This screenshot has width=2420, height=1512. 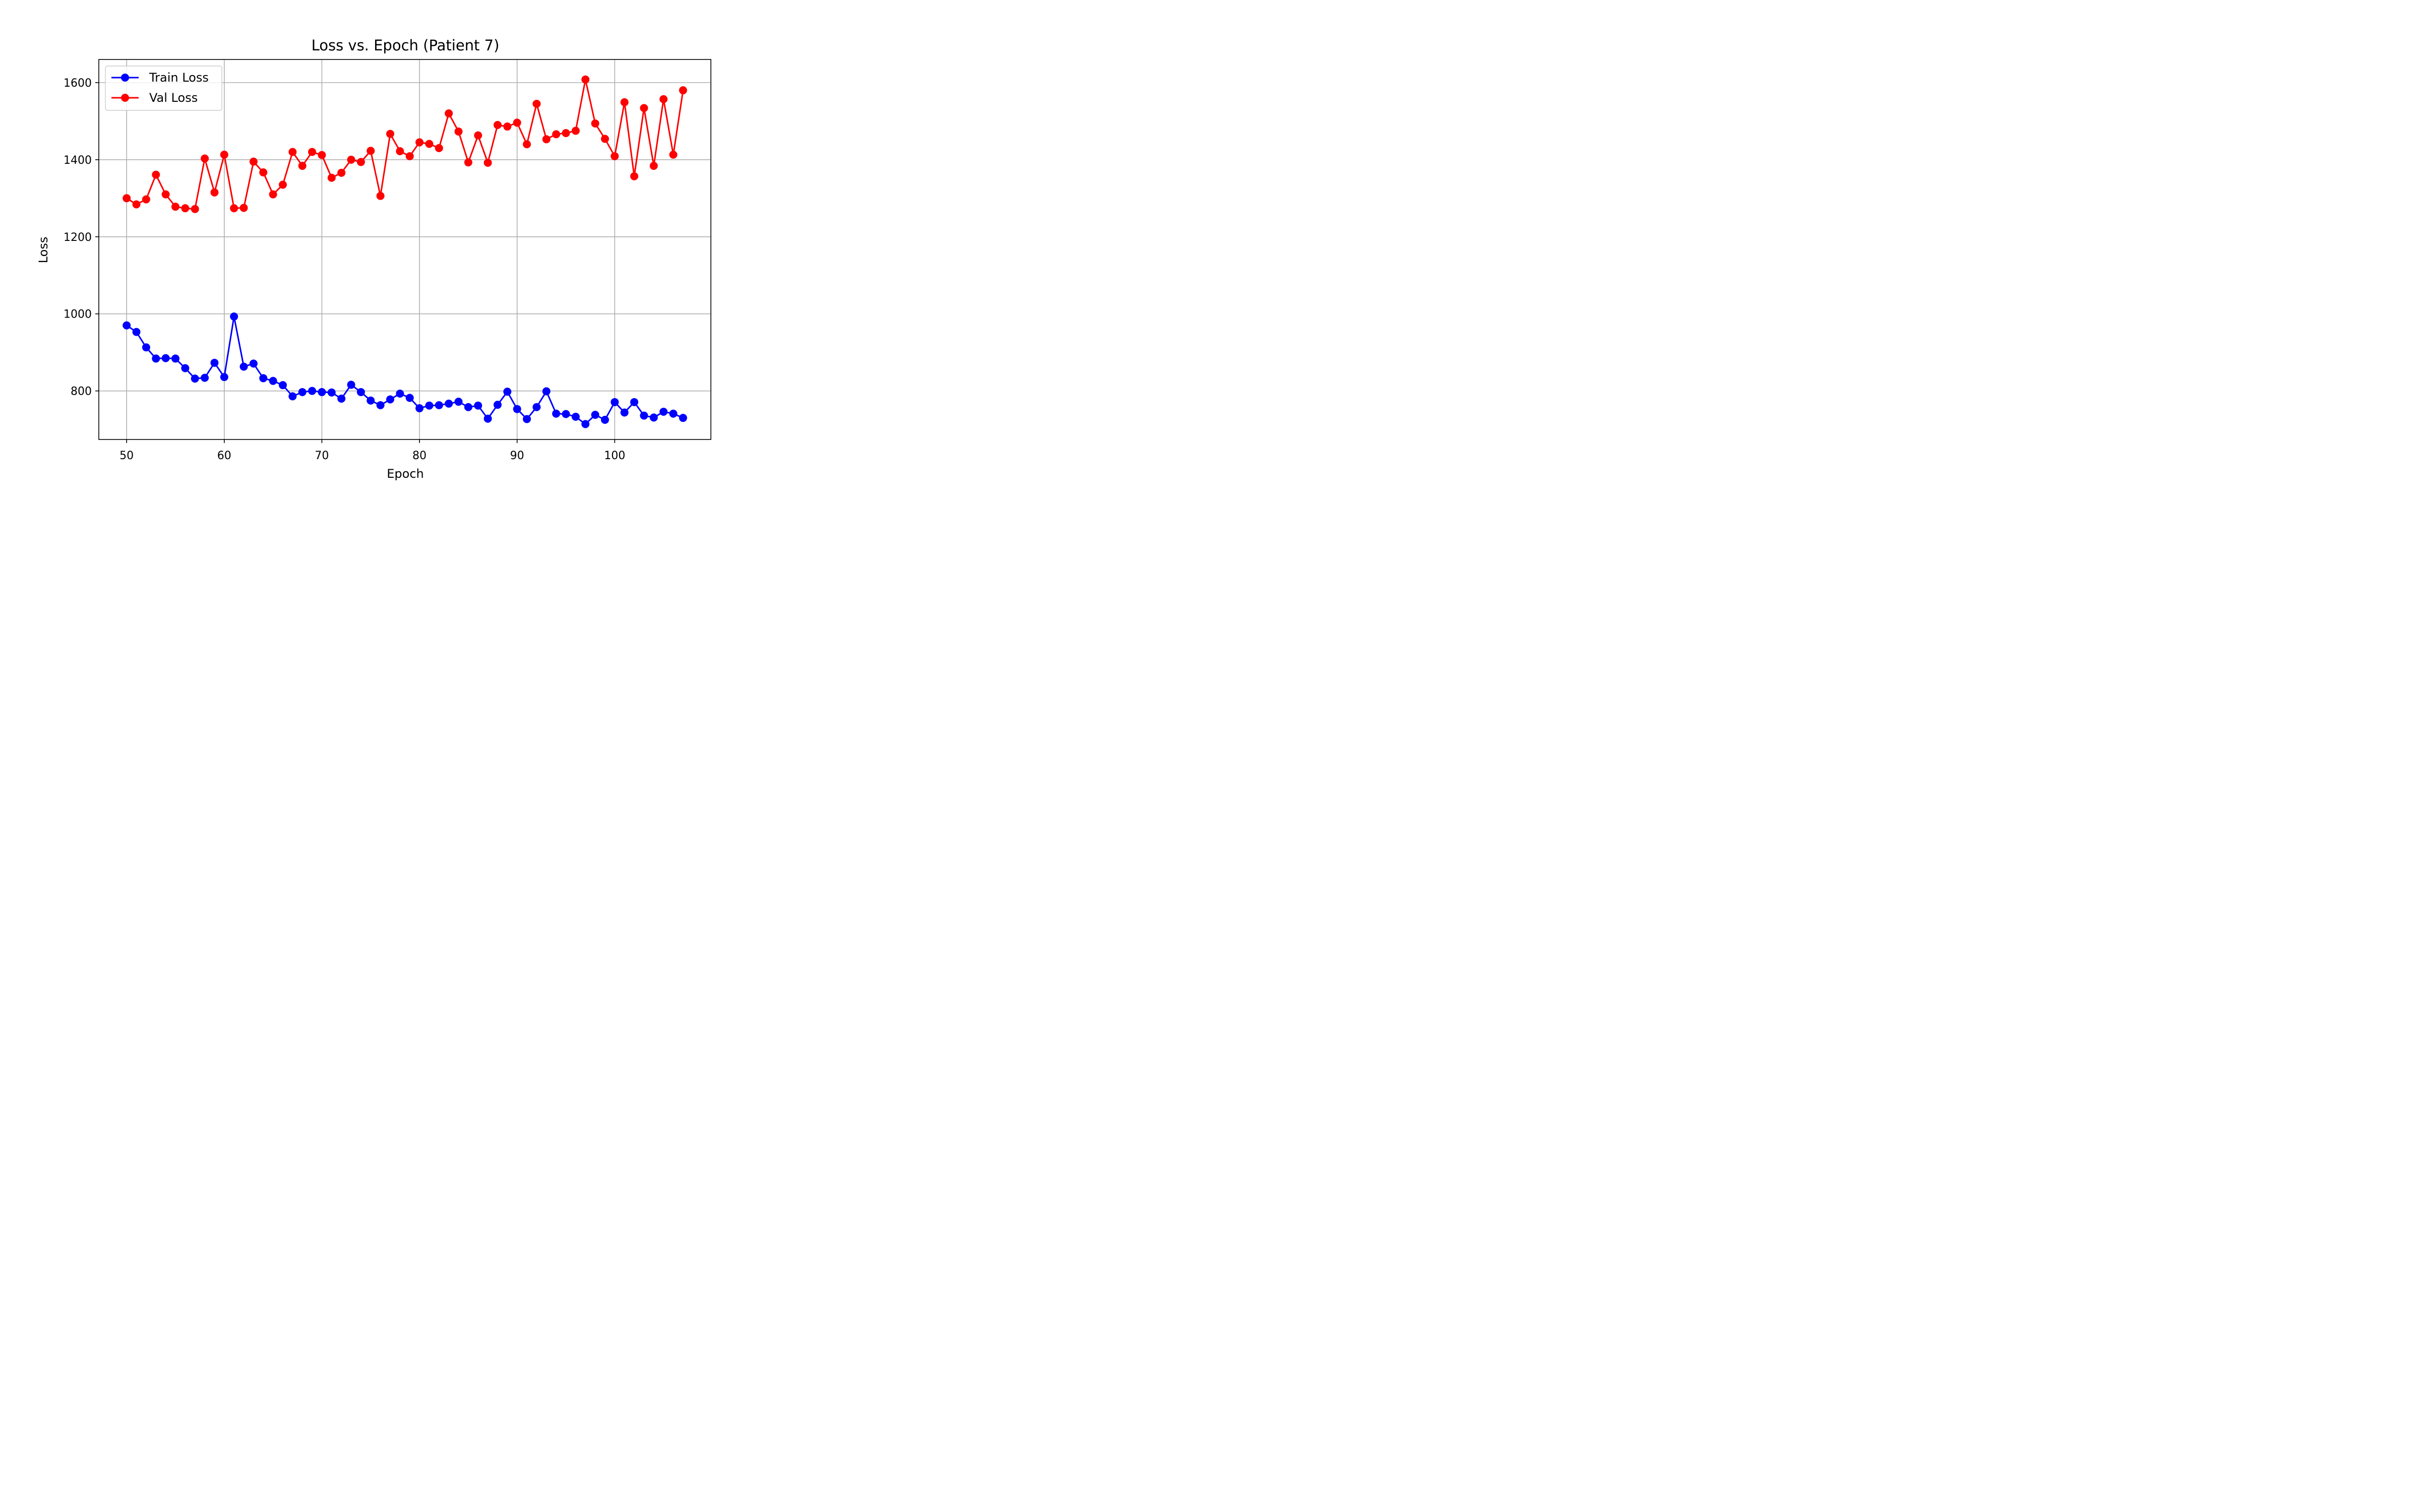 What do you see at coordinates (517, 456) in the screenshot?
I see `x-tick-label: 90` at bounding box center [517, 456].